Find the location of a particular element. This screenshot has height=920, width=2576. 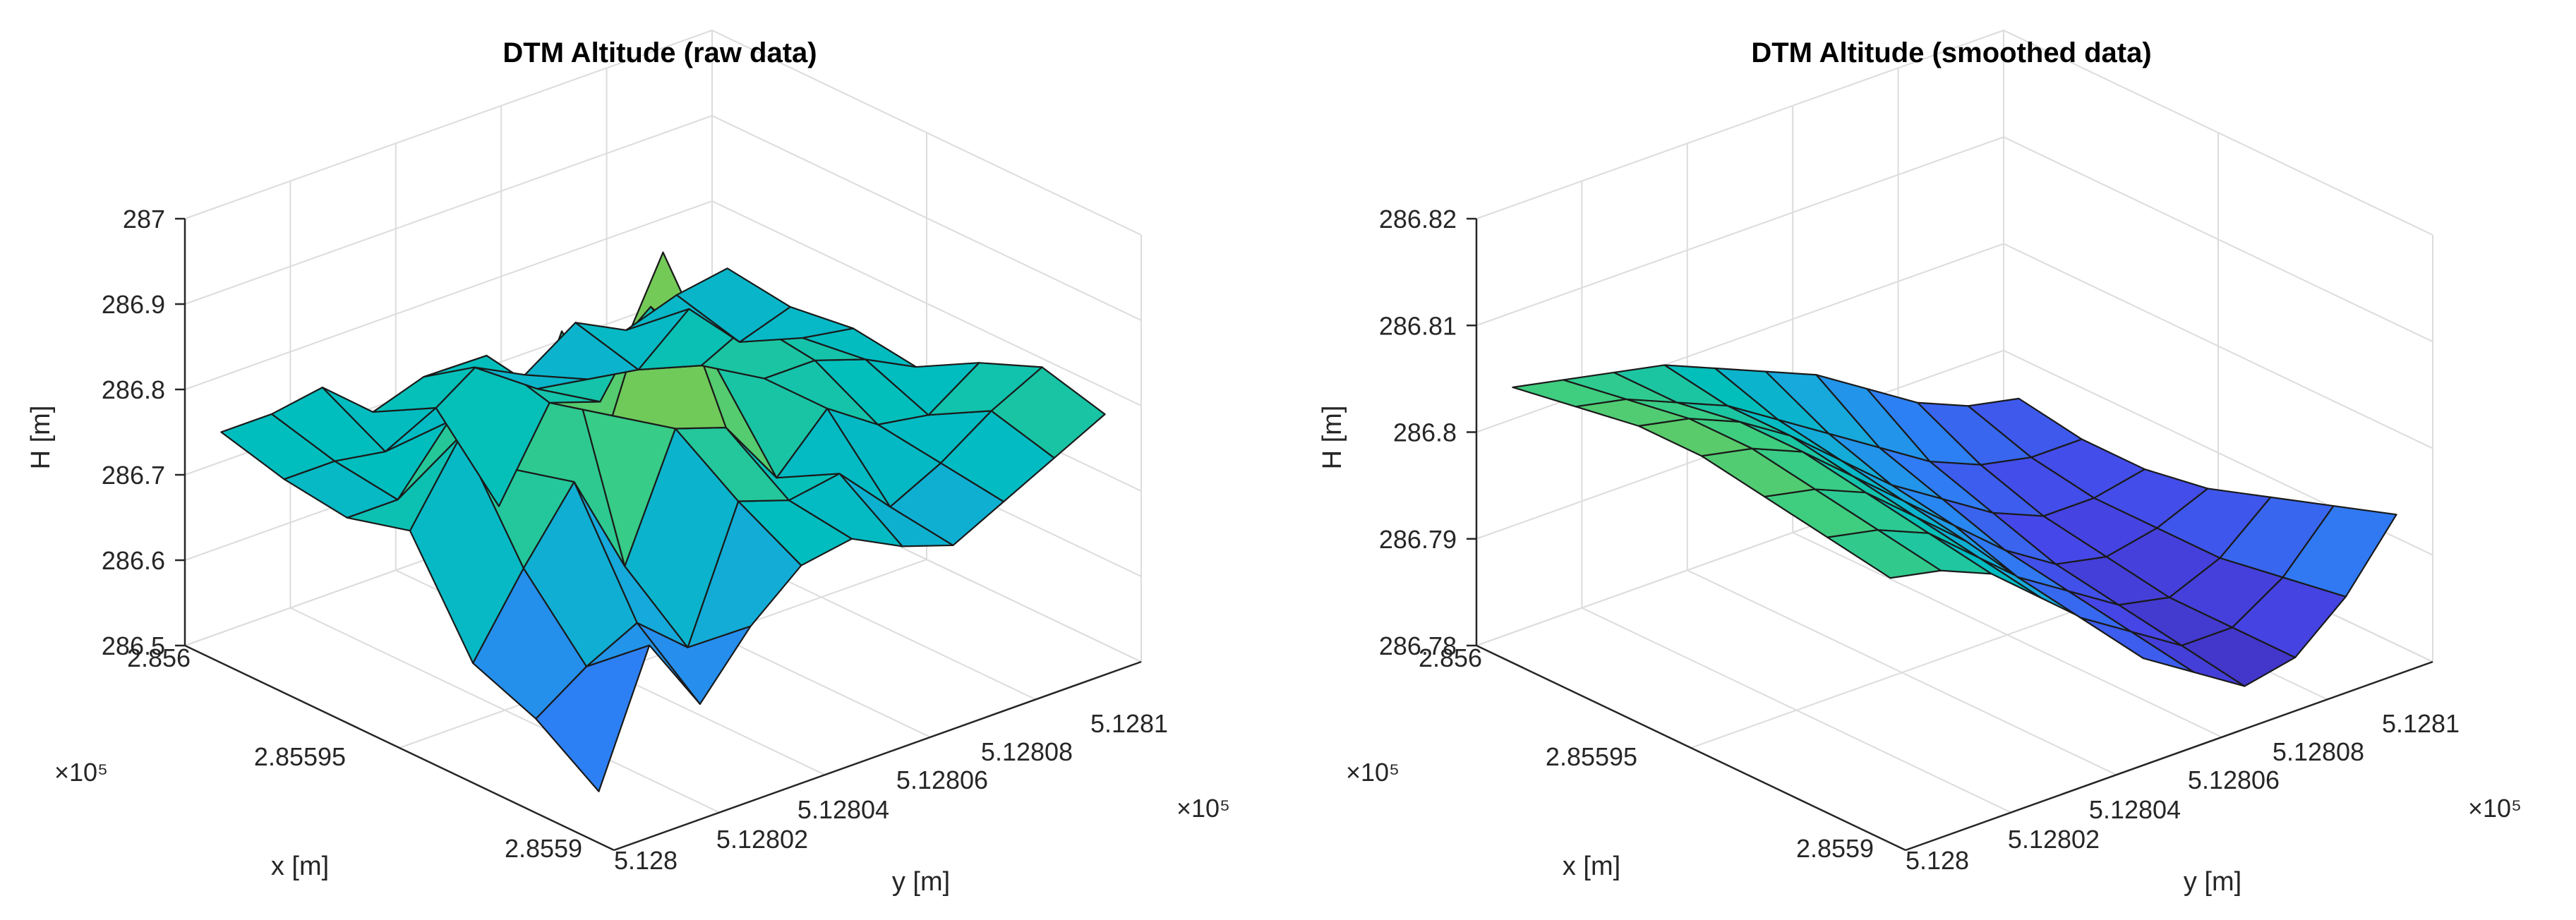

z-tick-label: 286.82 is located at coordinates (1418, 220).